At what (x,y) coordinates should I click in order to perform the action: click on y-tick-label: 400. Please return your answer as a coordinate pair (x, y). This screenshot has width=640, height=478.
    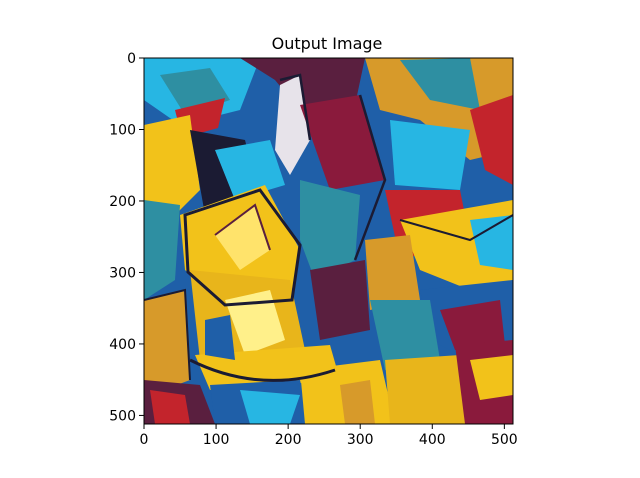
    Looking at the image, I should click on (122, 345).